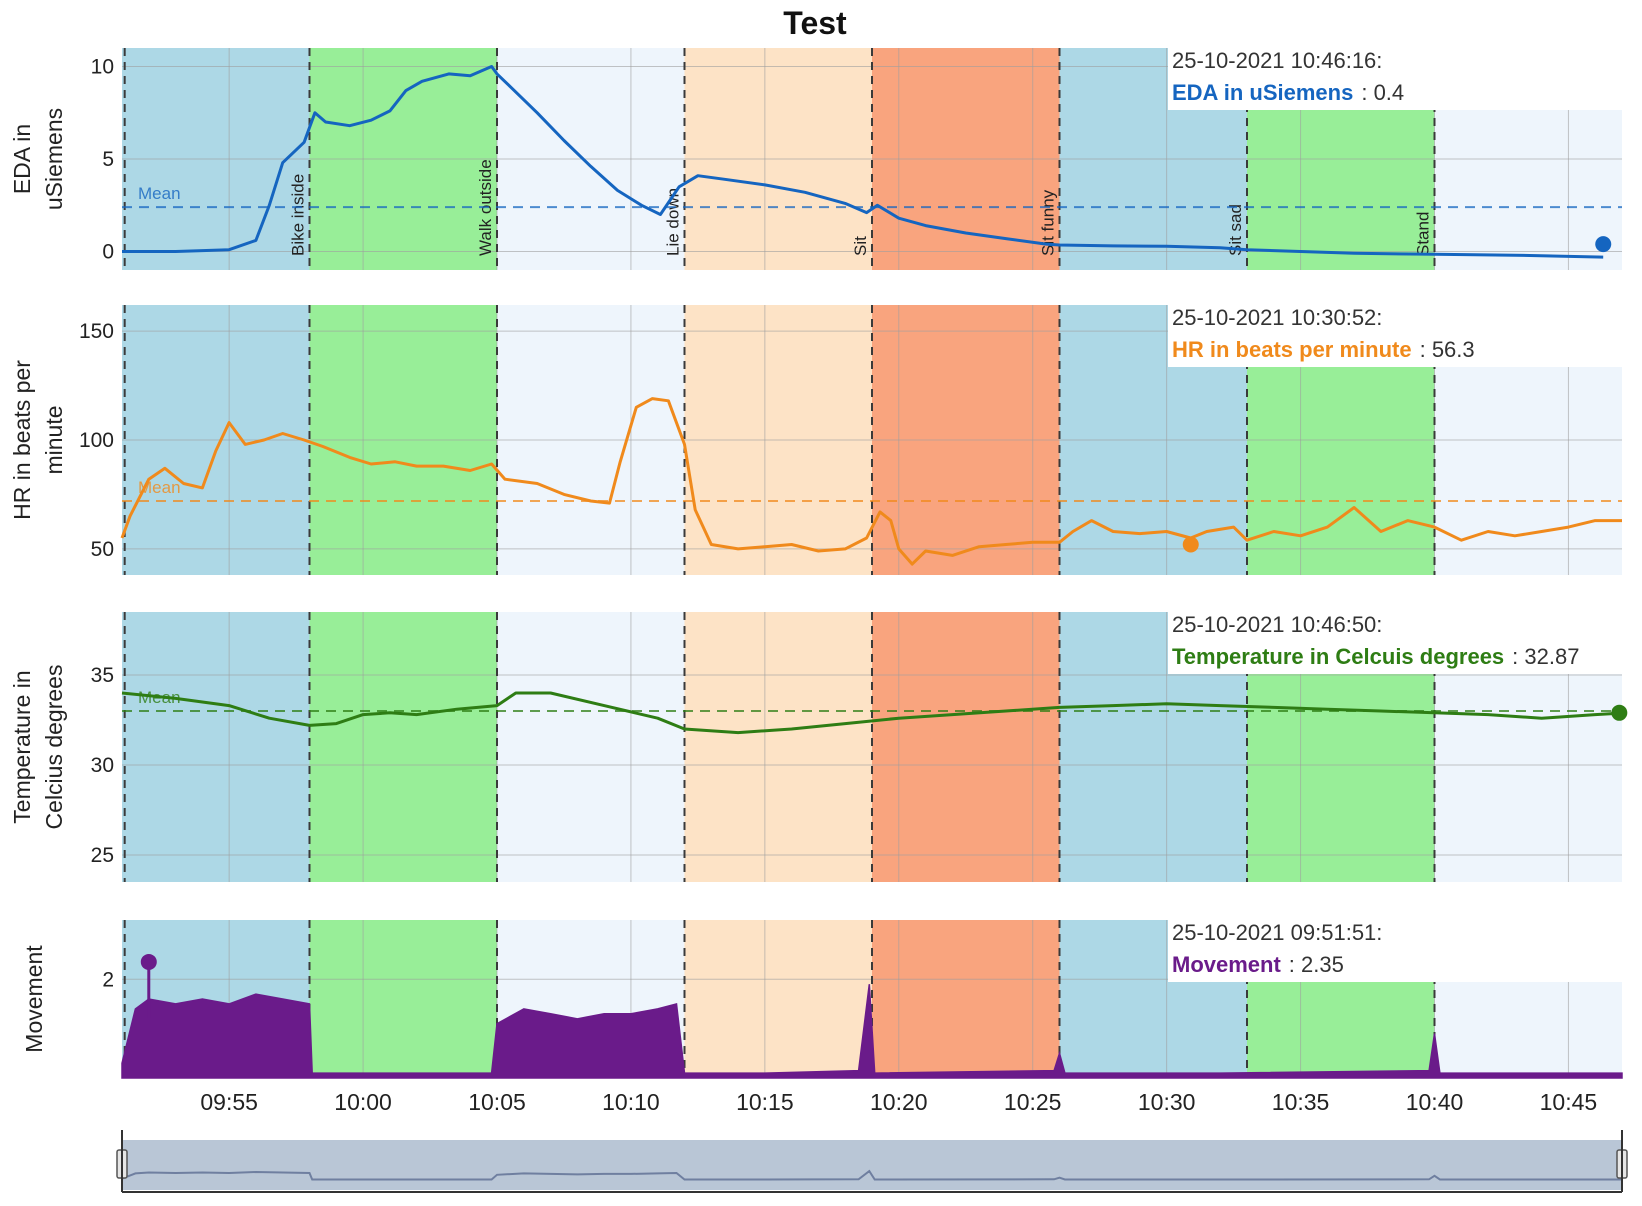  What do you see at coordinates (1301, 1102) in the screenshot?
I see `x-tick-label: 10:35` at bounding box center [1301, 1102].